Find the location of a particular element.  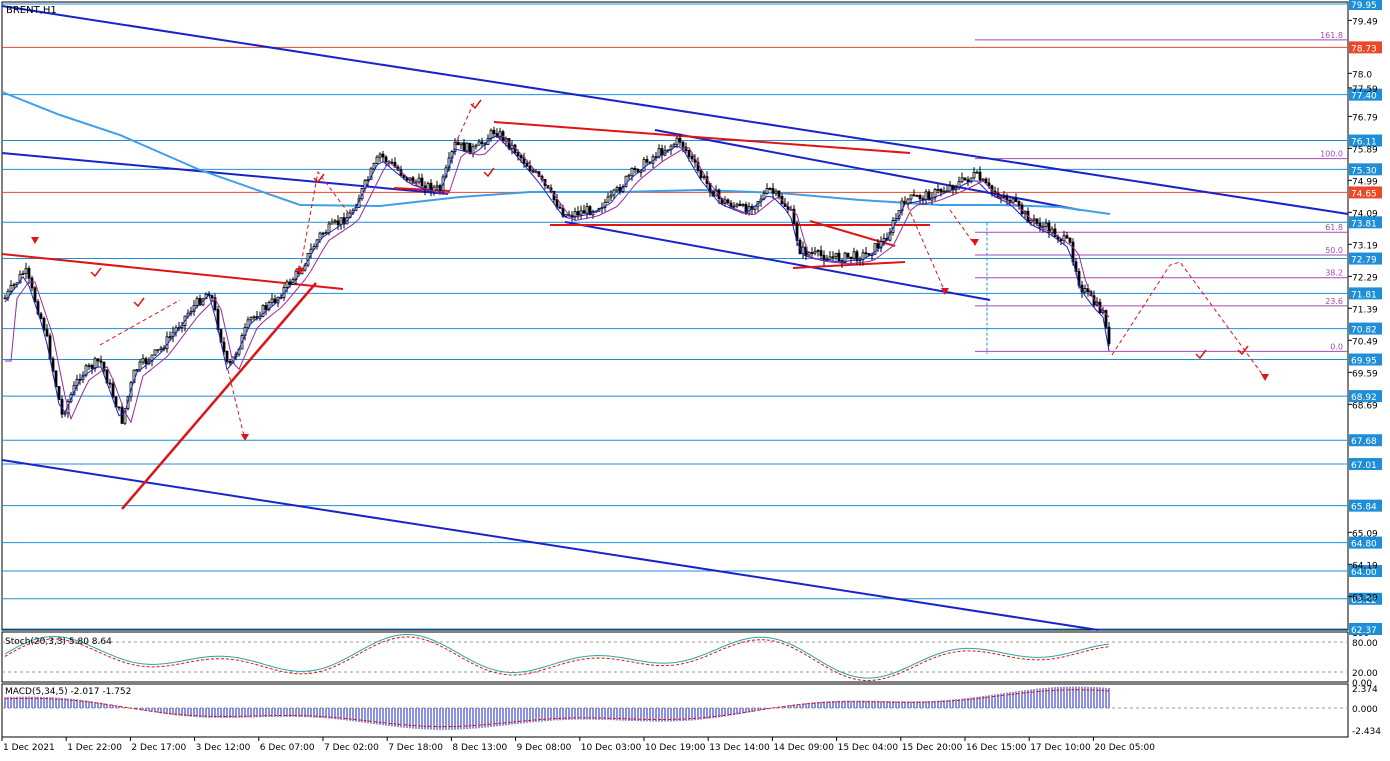

time-tick-label: 10 Dec 19:00 is located at coordinates (675, 748).